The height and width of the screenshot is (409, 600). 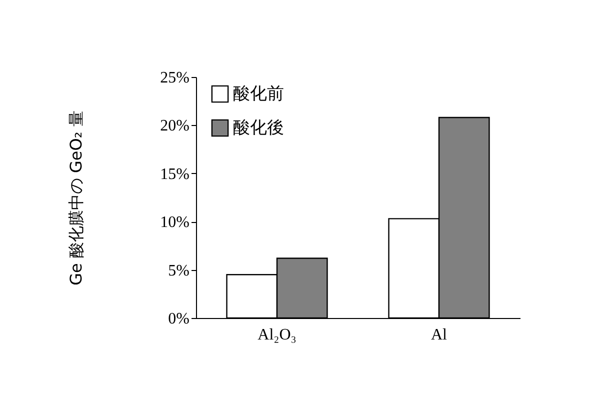 I want to click on y-tick-label: 20%, so click(x=175, y=126).